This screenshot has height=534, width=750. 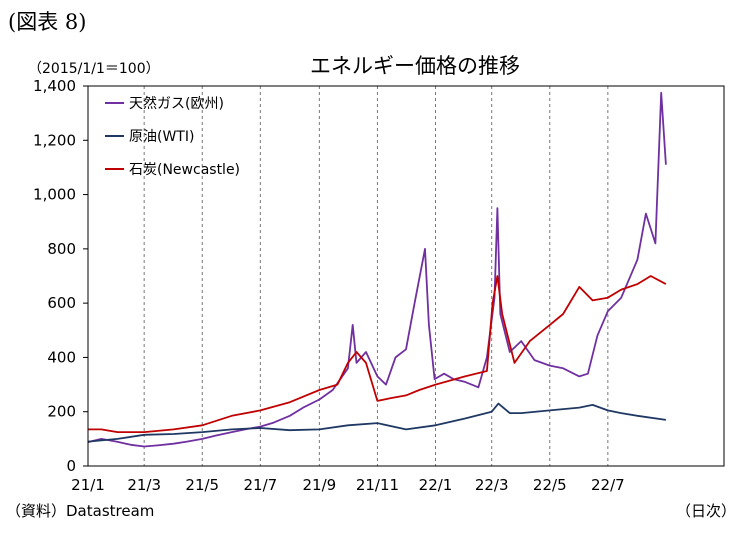 What do you see at coordinates (202, 485) in the screenshot?
I see `x-tick-label: 21/5` at bounding box center [202, 485].